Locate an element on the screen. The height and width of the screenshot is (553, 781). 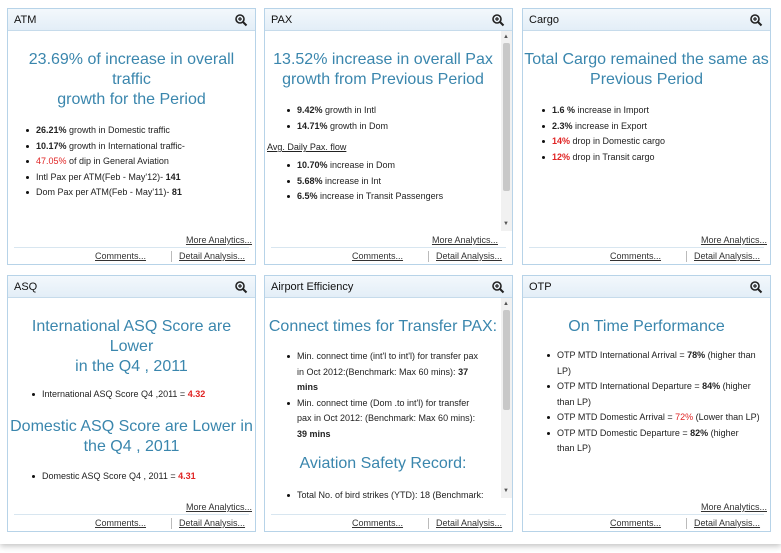
asq-domestic-list: Domestic ASQ Score Q4 , 2011 = 4.31 is located at coordinates (142, 477).